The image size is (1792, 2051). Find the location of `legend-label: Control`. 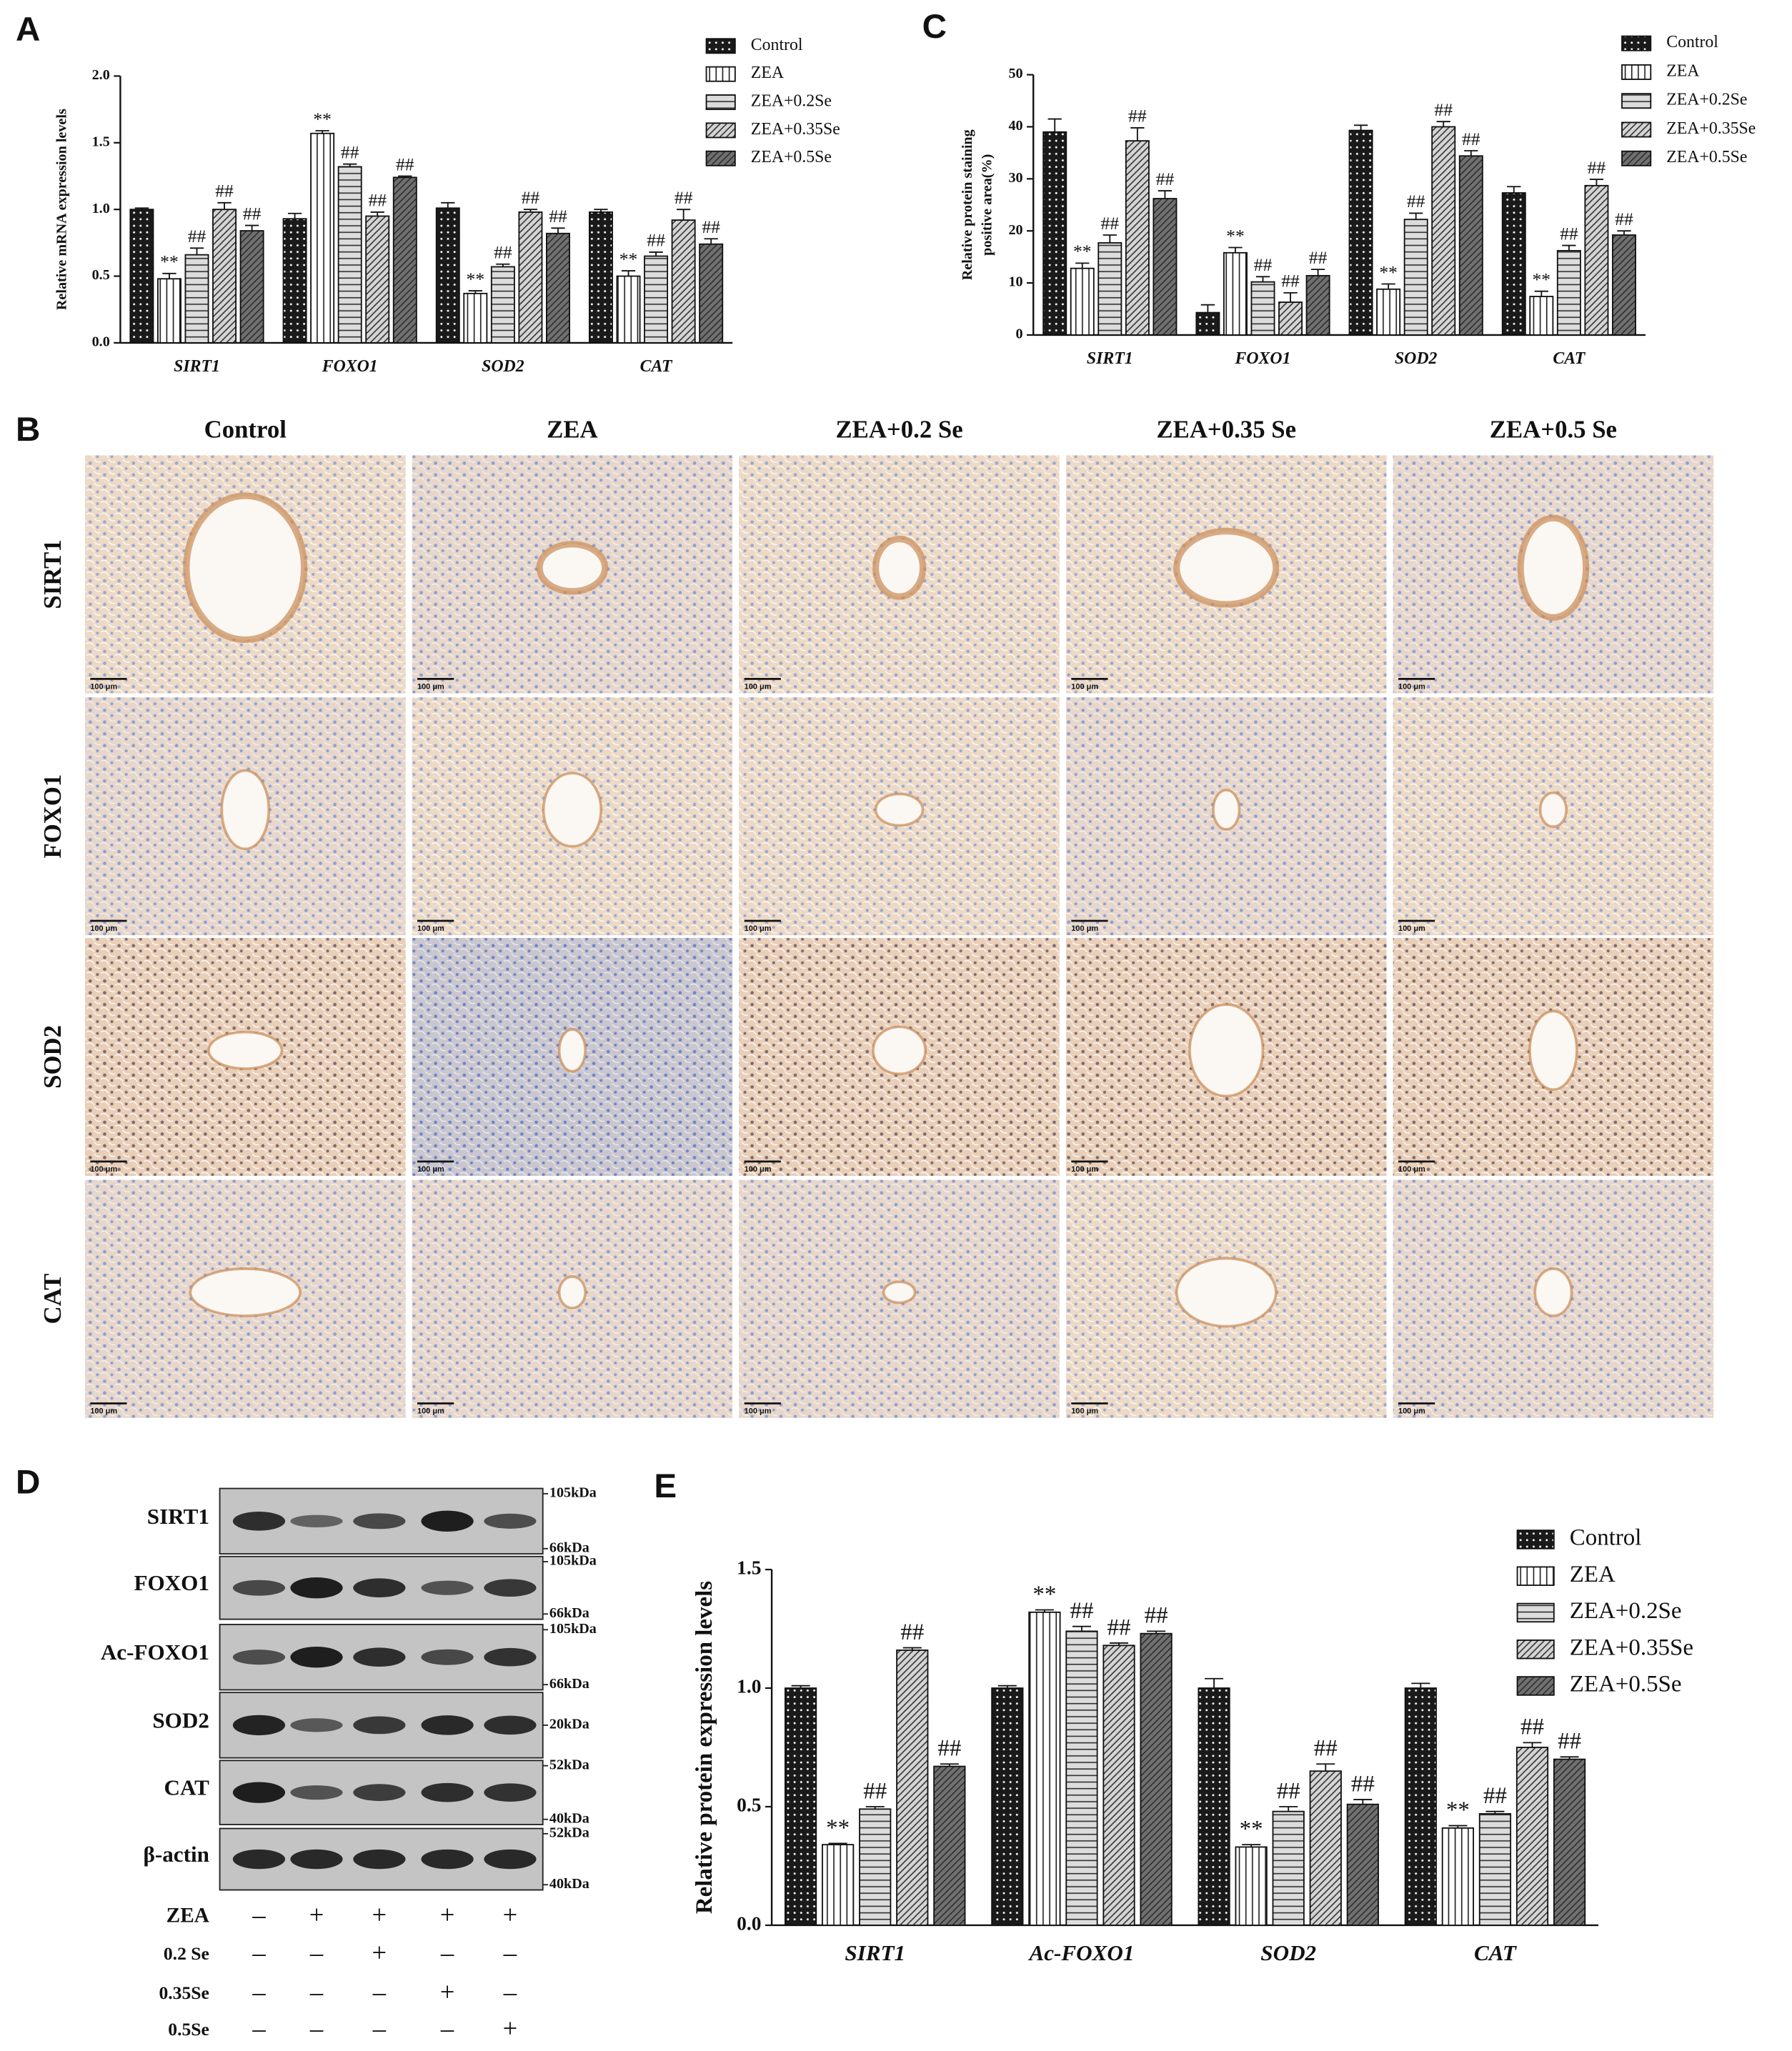

legend-label: Control is located at coordinates (777, 45).